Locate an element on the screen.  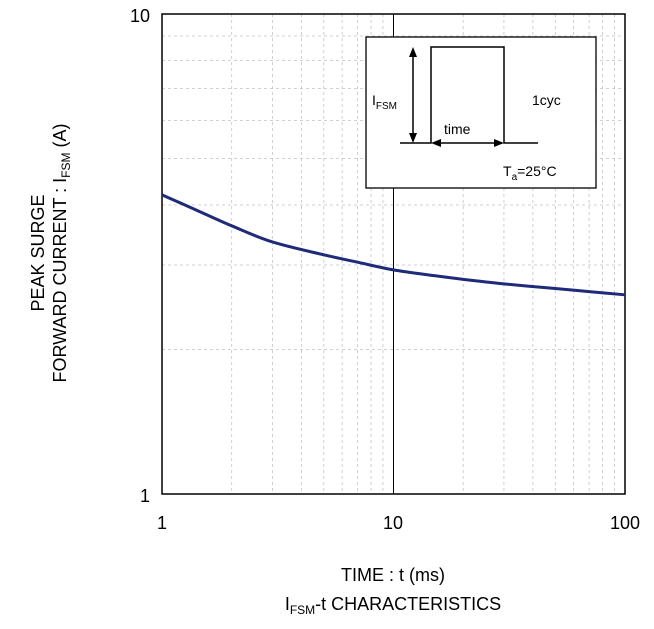
inset-temperature-label: Ta=25°C is located at coordinates (530, 173).